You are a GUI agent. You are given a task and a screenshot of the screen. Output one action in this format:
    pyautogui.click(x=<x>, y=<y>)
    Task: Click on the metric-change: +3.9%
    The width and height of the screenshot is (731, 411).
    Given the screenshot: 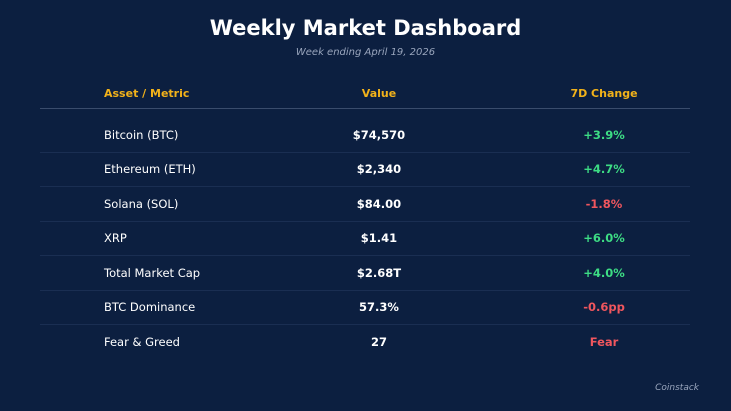 What is the action you would take?
    pyautogui.click(x=604, y=134)
    